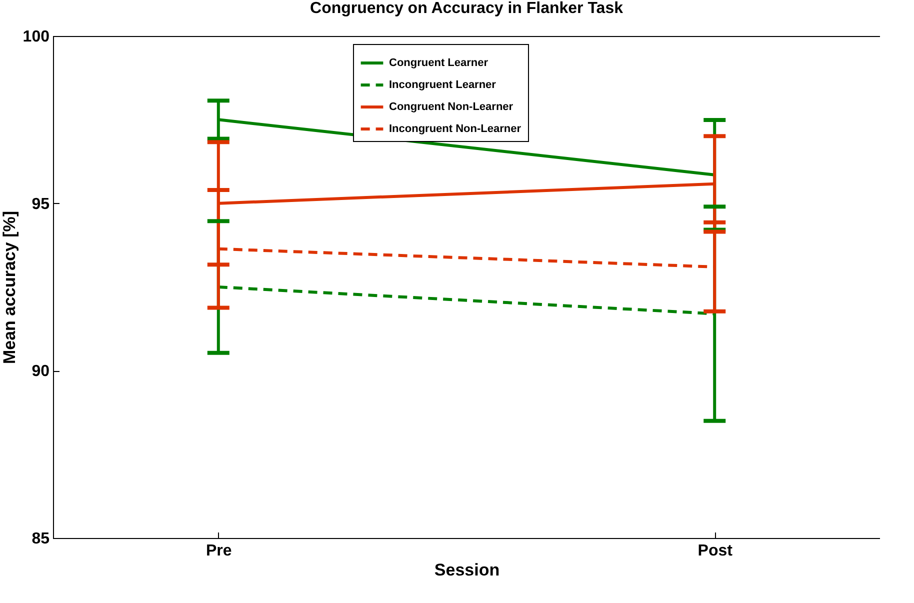  Describe the element at coordinates (716, 551) in the screenshot. I see `x-tick-label: Post` at that location.